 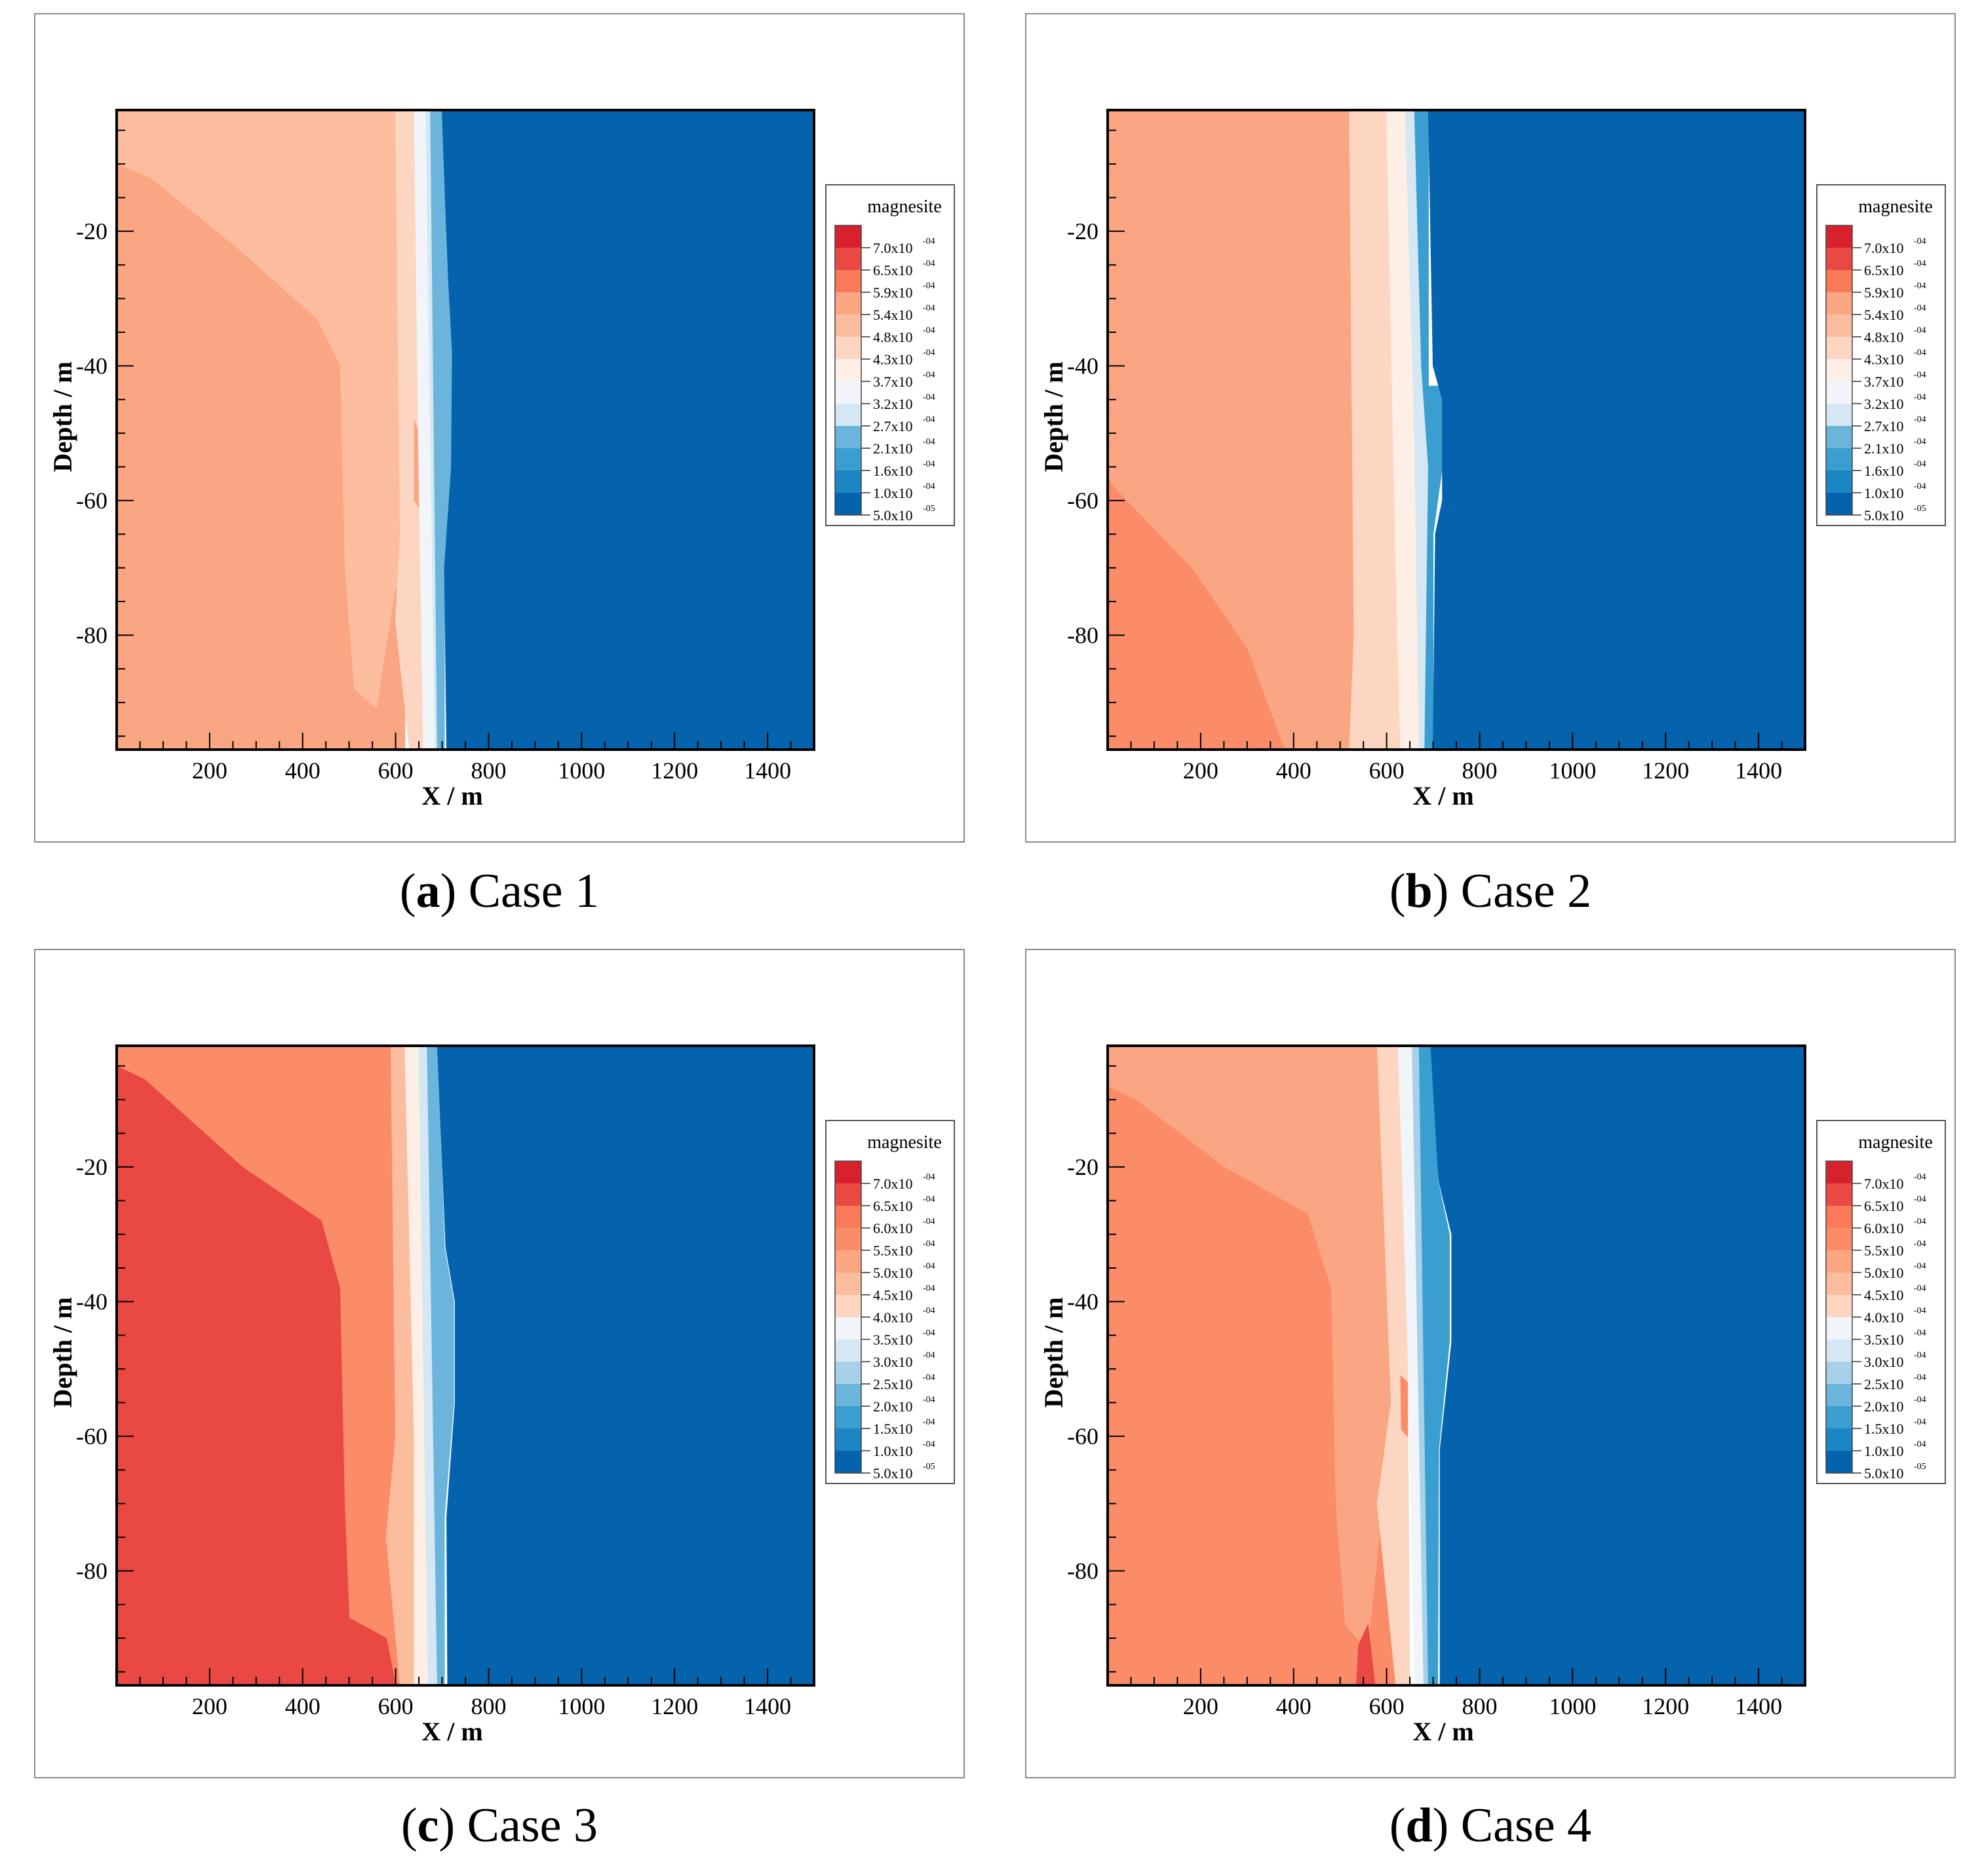 What do you see at coordinates (1884, 337) in the screenshot?
I see `legend-label: 4.8x10` at bounding box center [1884, 337].